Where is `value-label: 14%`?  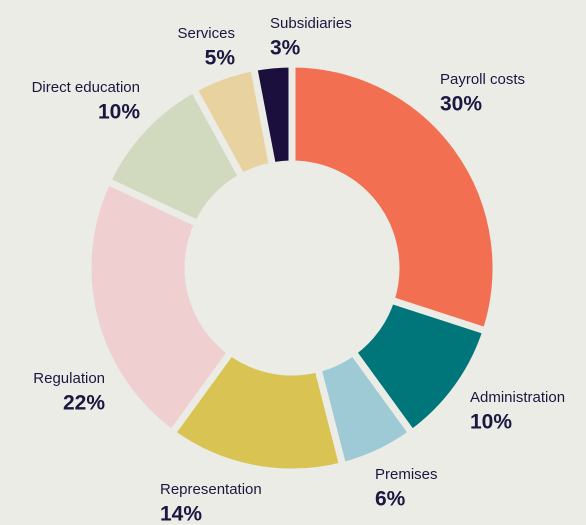
value-label: 14% is located at coordinates (181, 514).